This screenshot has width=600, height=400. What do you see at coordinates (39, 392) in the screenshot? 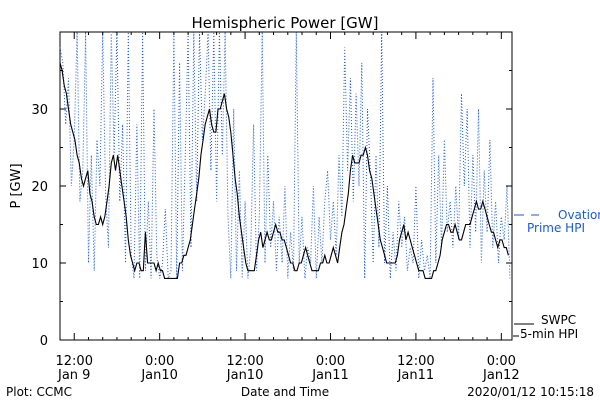
I see `plot-credit: Plot: CCMC` at bounding box center [39, 392].